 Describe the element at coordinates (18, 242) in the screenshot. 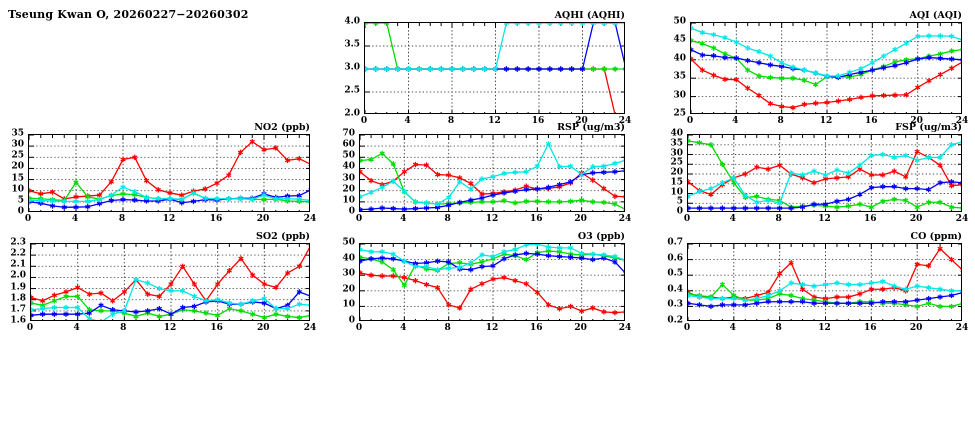

I see `y-tick-label: 2.3` at that location.